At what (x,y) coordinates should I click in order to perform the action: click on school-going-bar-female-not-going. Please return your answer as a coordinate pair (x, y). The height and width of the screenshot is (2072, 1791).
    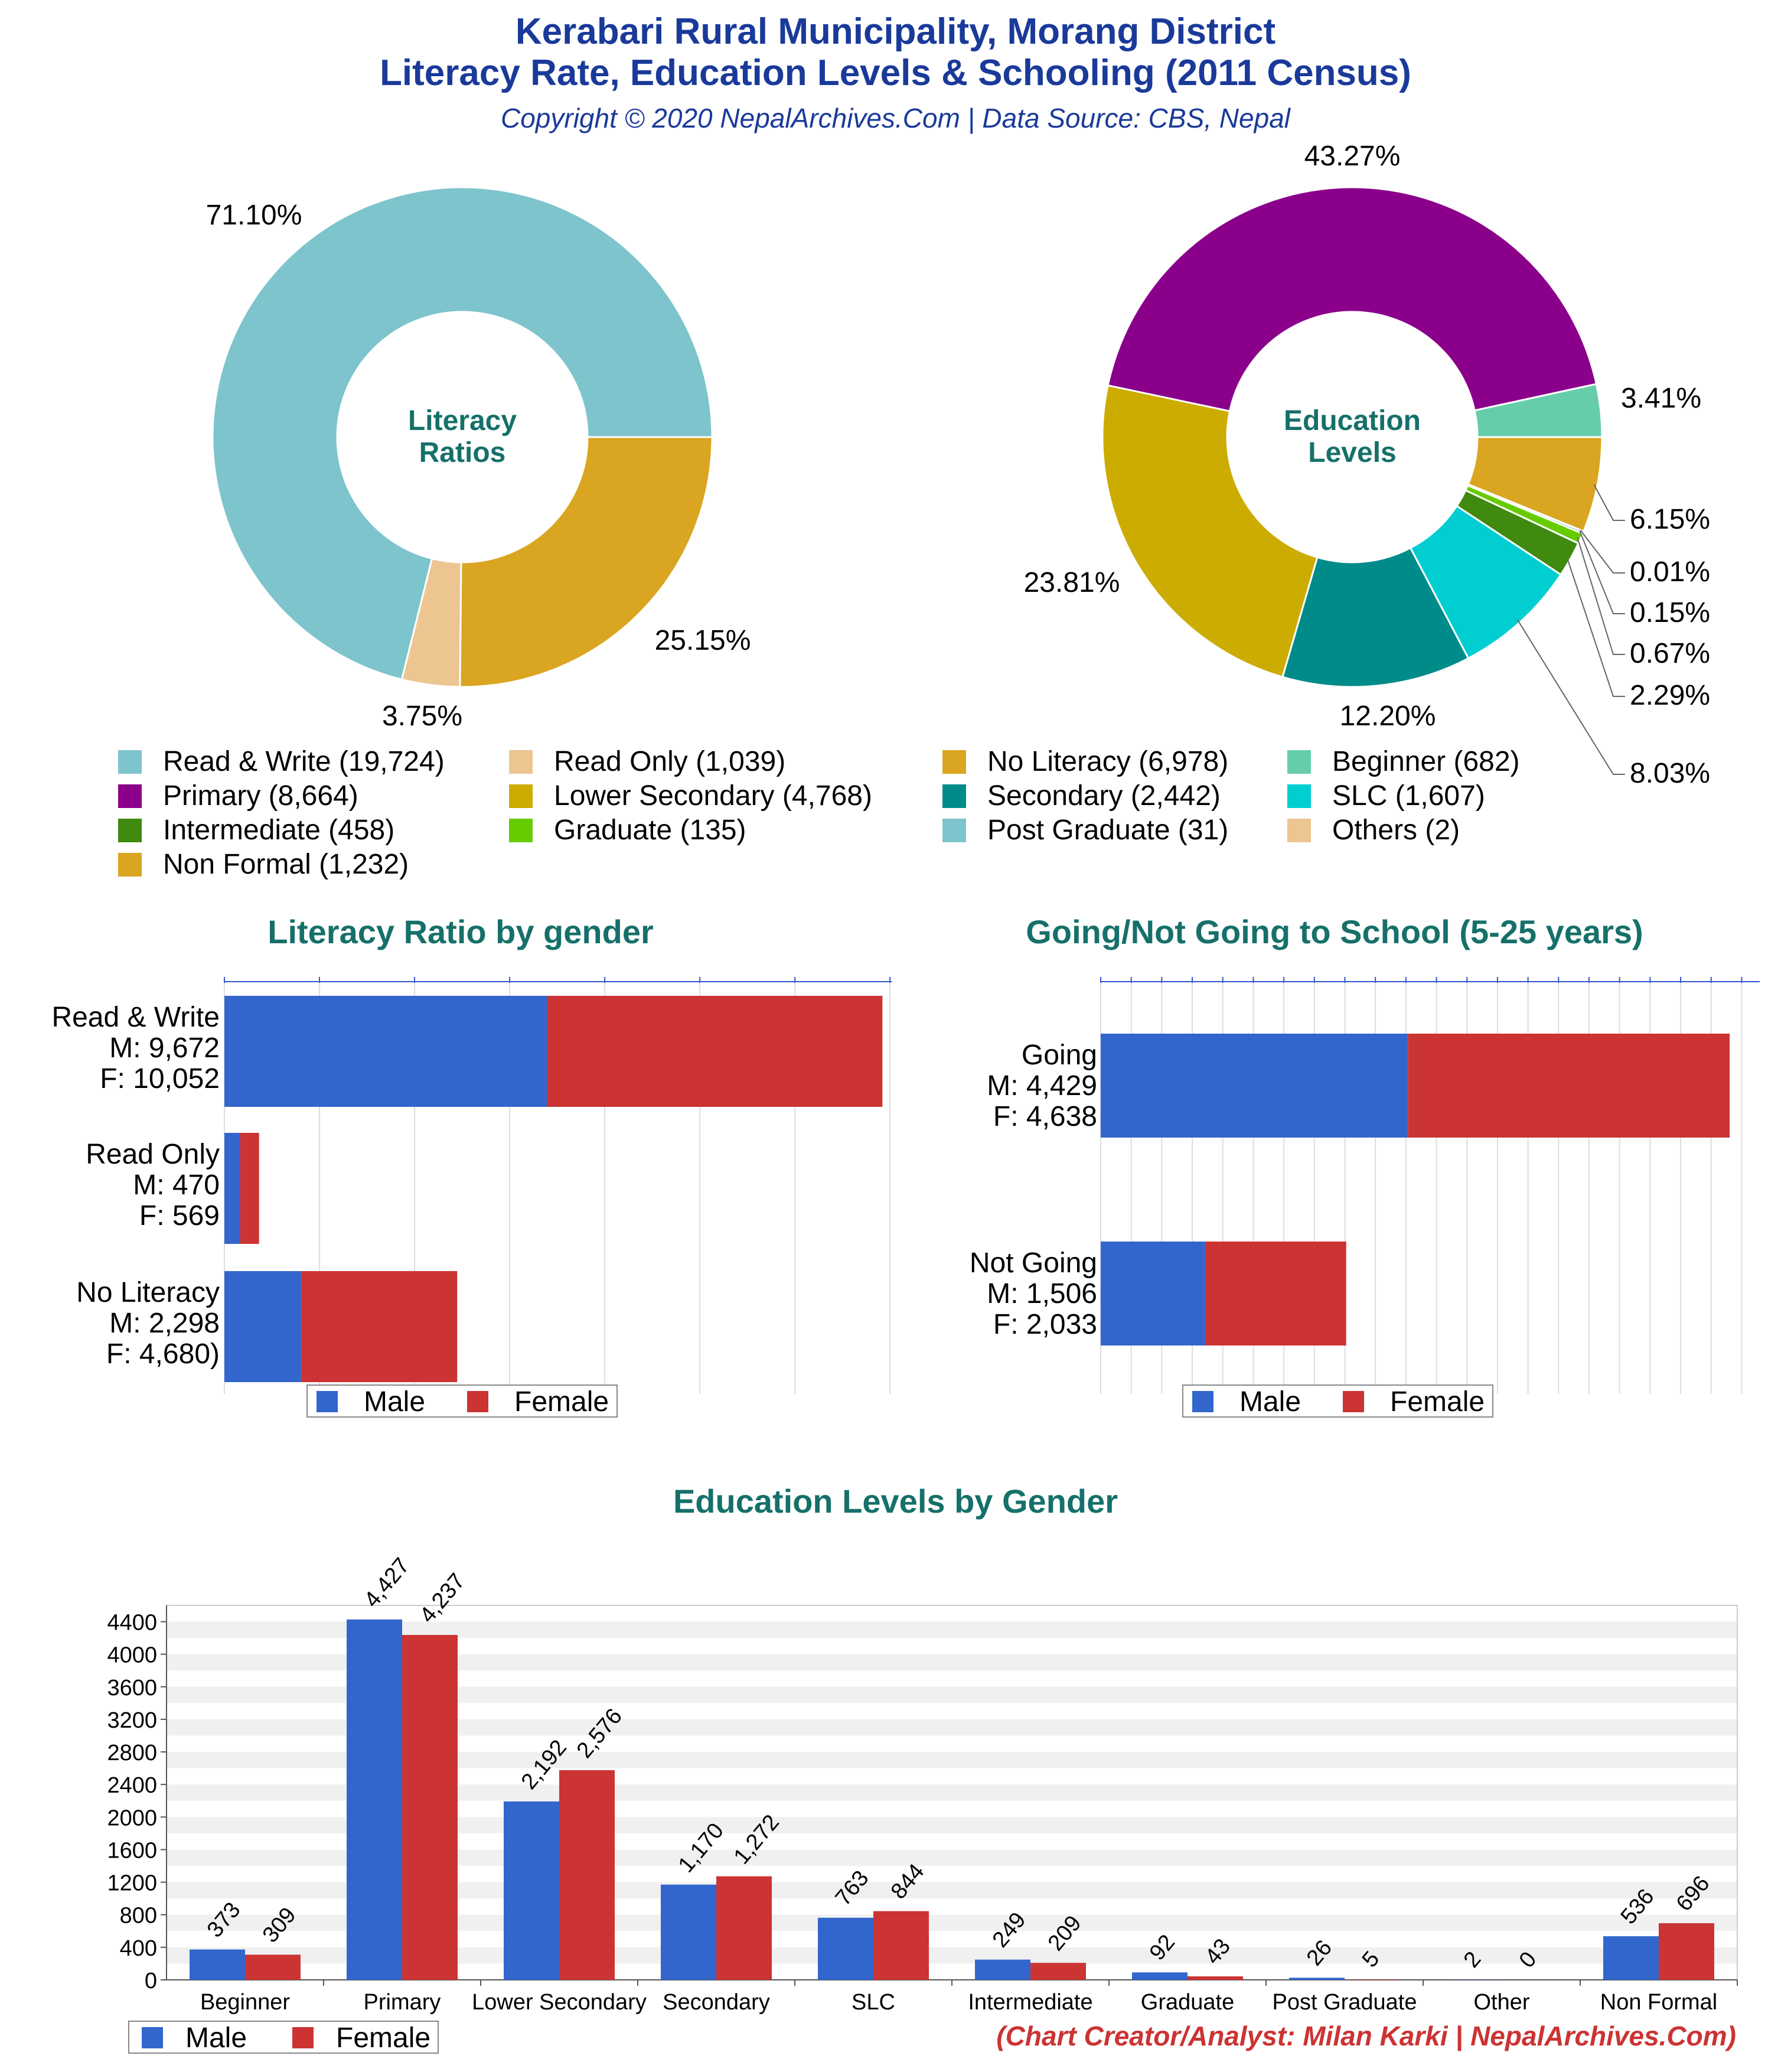
    Looking at the image, I should click on (1275, 1294).